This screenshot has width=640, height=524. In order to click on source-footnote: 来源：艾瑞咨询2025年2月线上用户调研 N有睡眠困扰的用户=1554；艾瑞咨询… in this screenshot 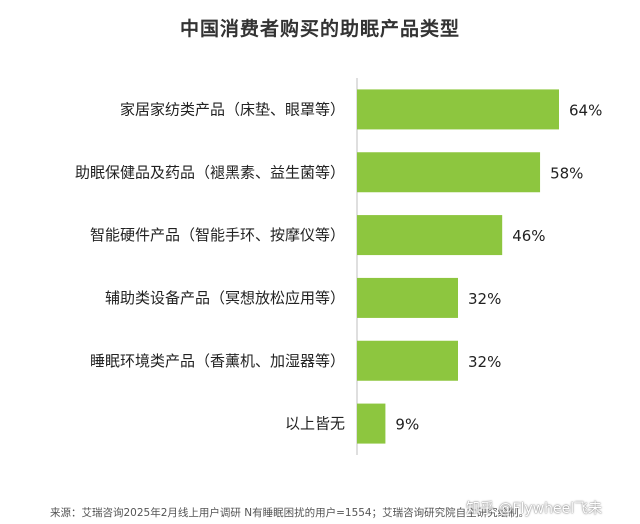, I will do `click(290, 513)`.